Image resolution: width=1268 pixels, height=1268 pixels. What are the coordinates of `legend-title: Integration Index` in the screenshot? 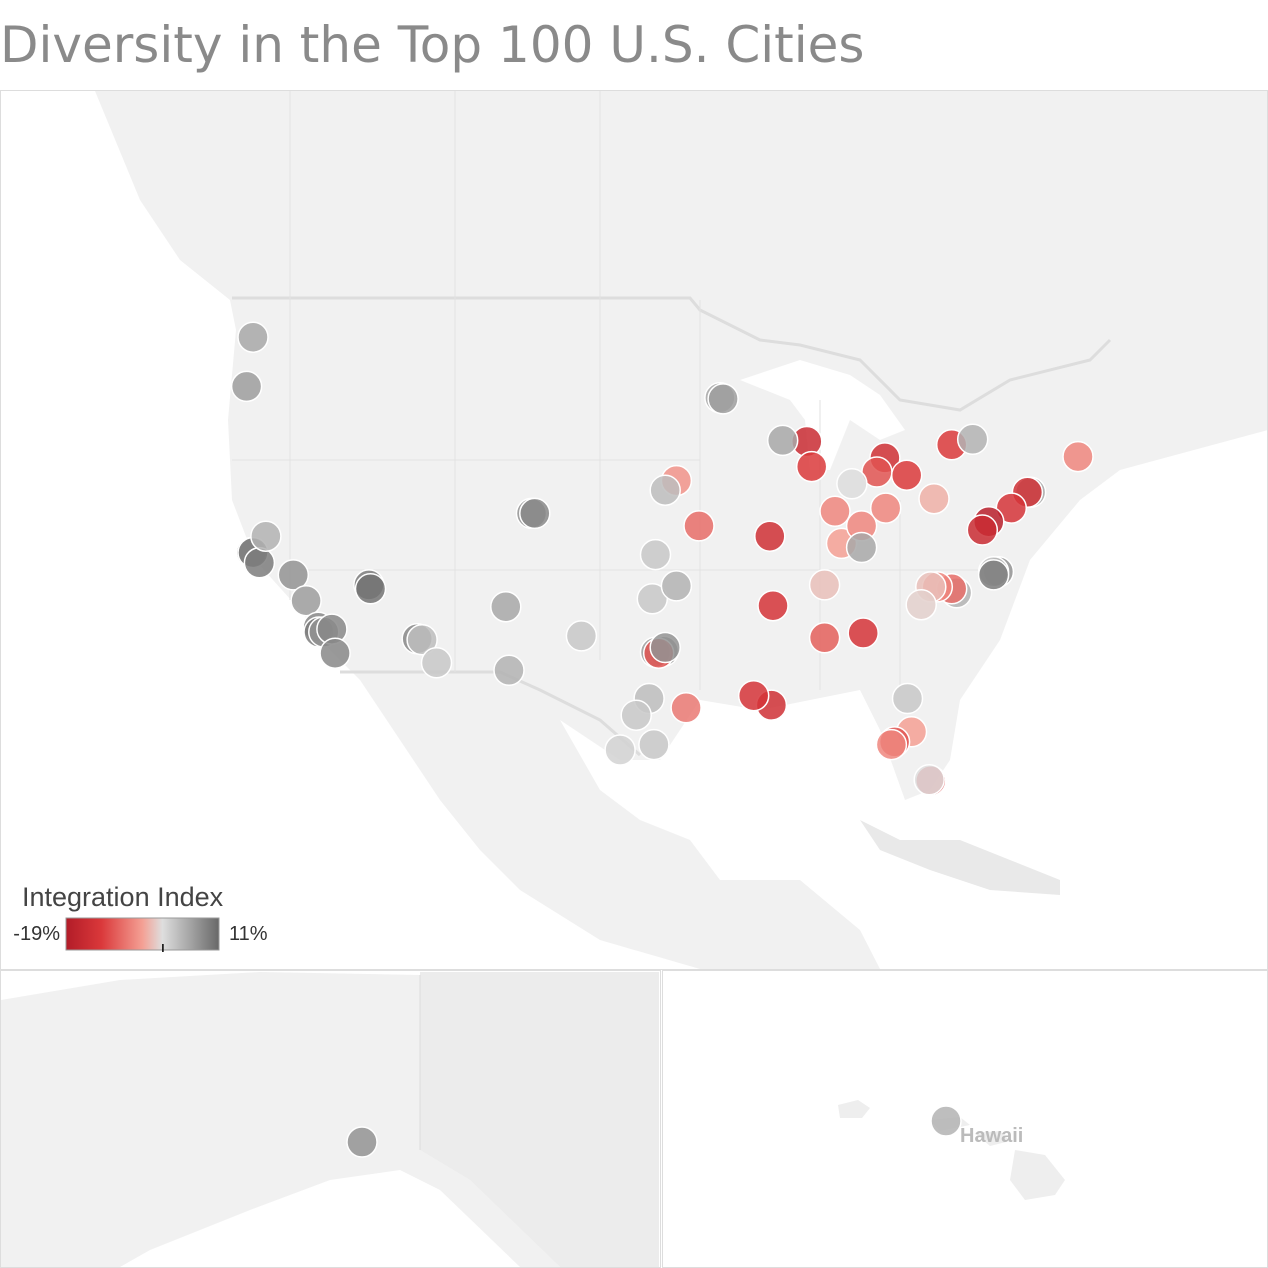 It's located at (123, 897).